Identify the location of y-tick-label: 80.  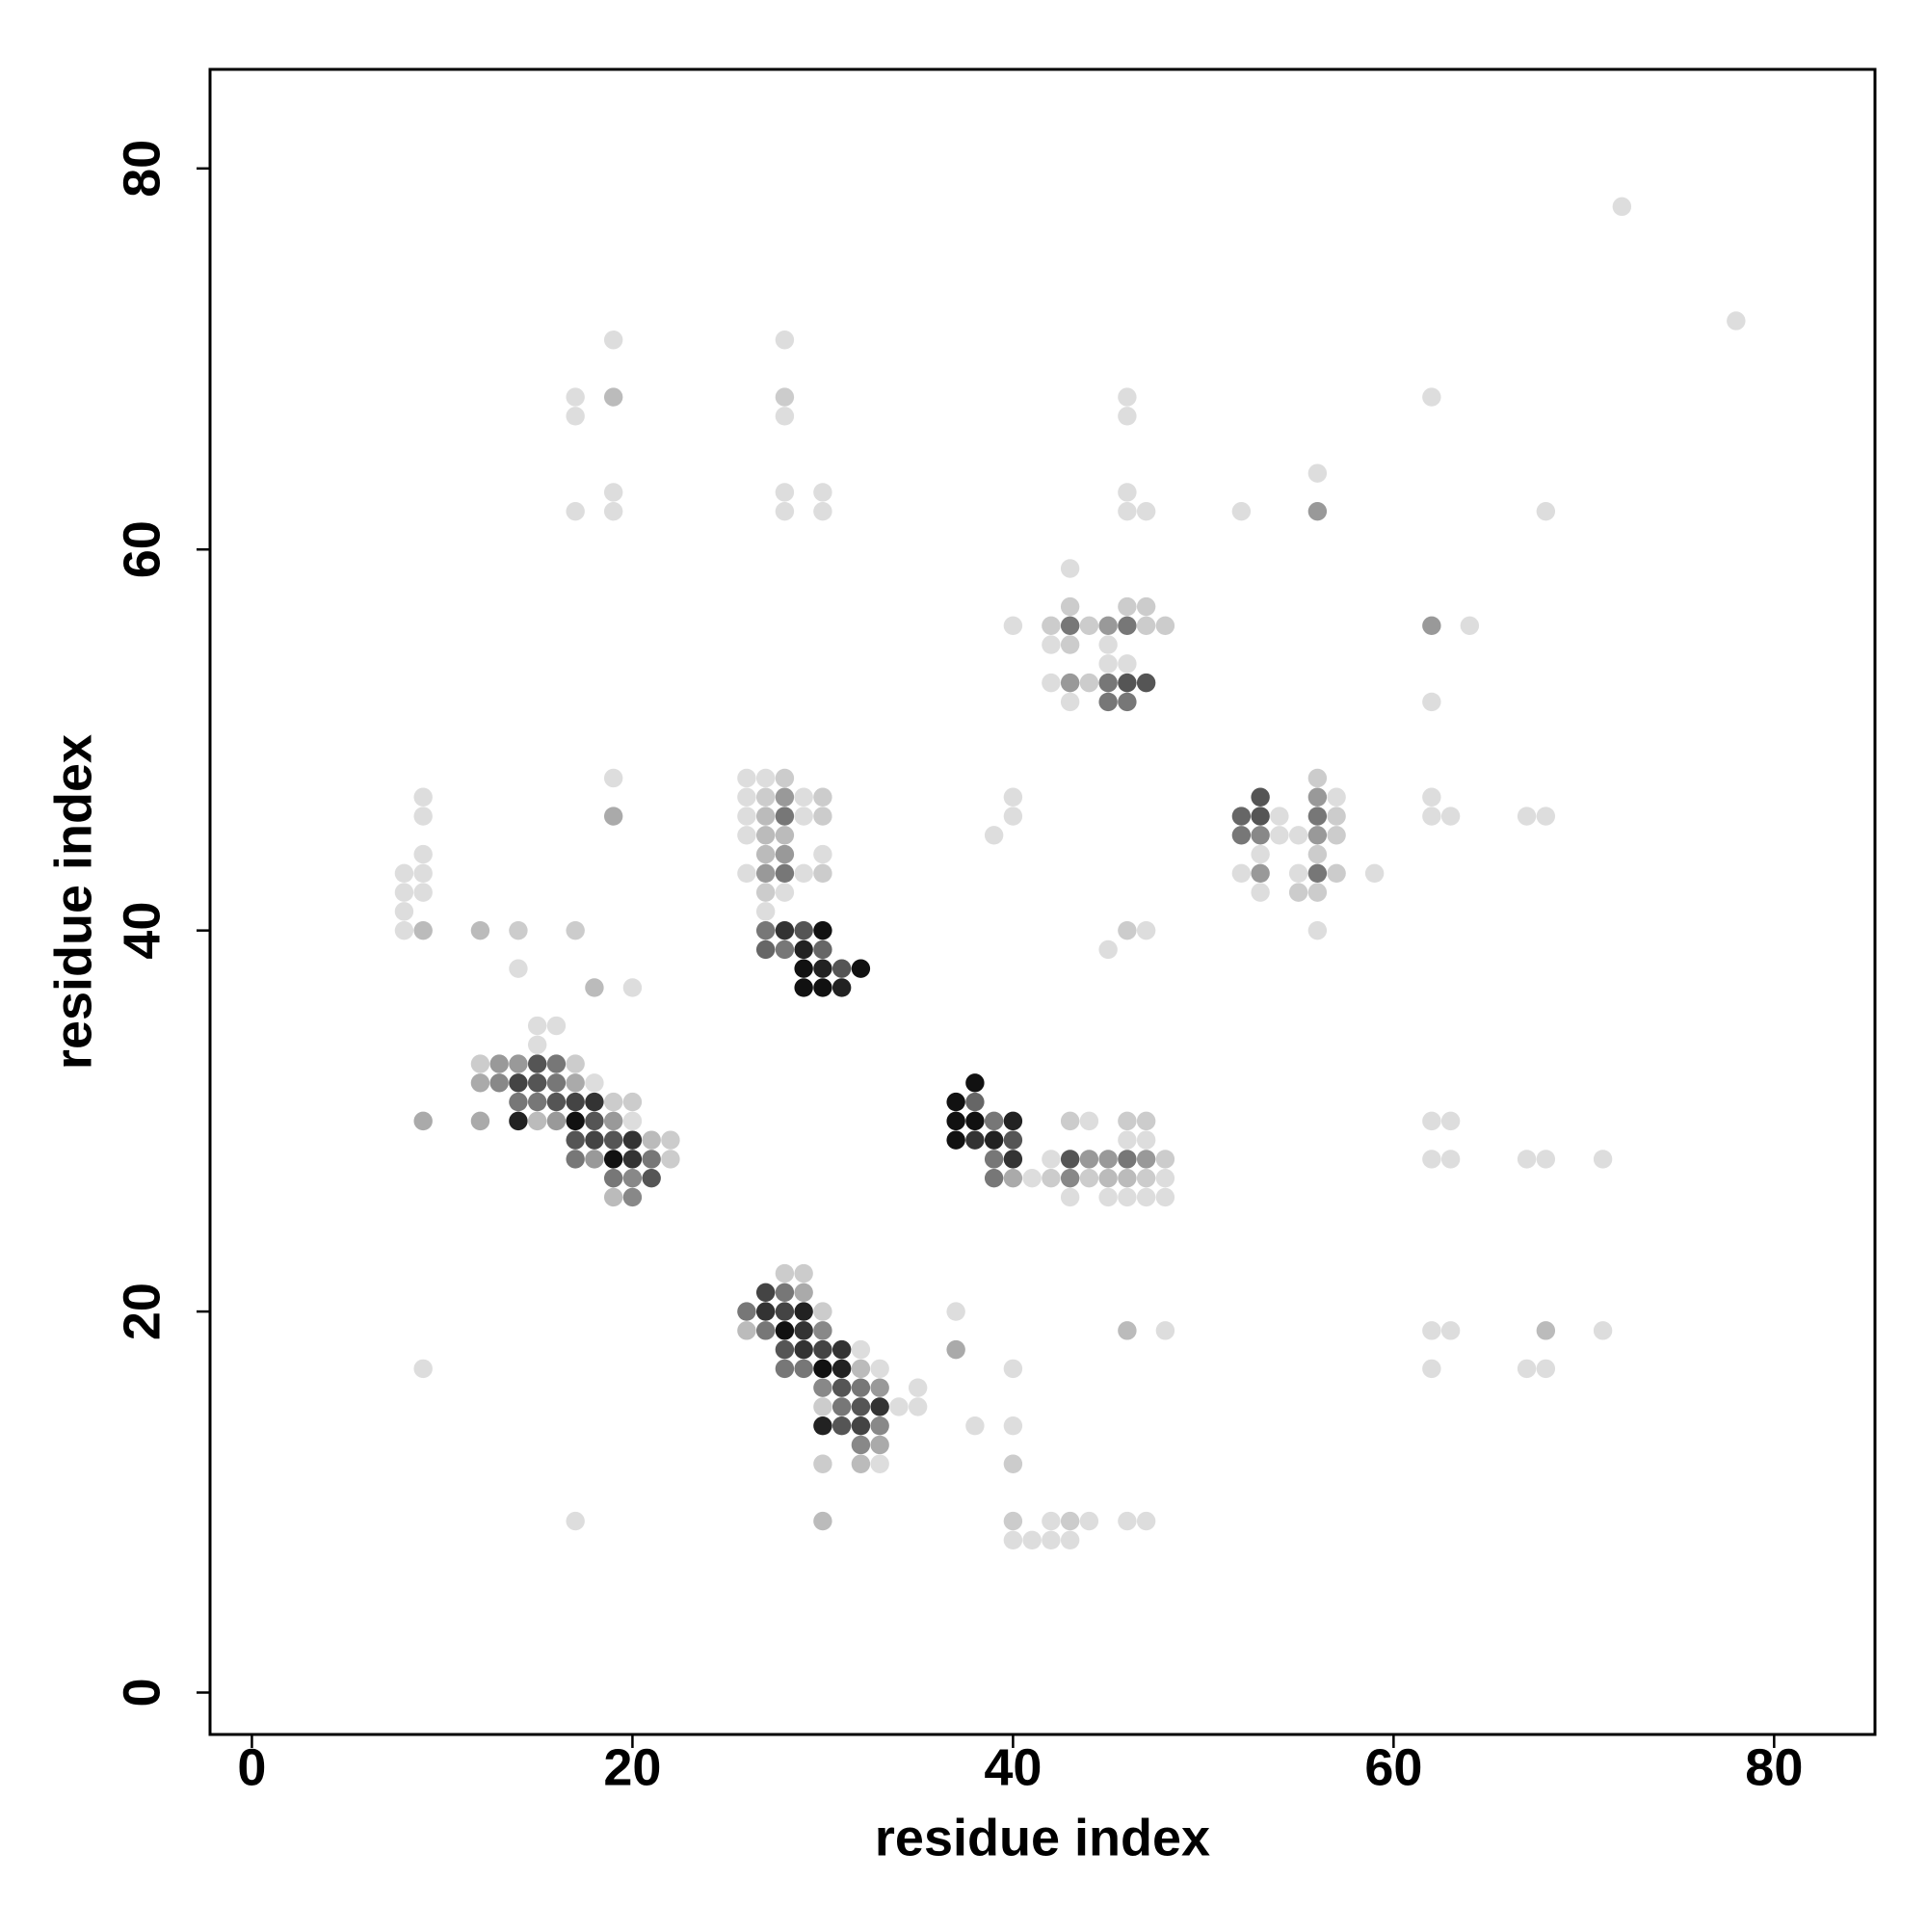
(142, 169).